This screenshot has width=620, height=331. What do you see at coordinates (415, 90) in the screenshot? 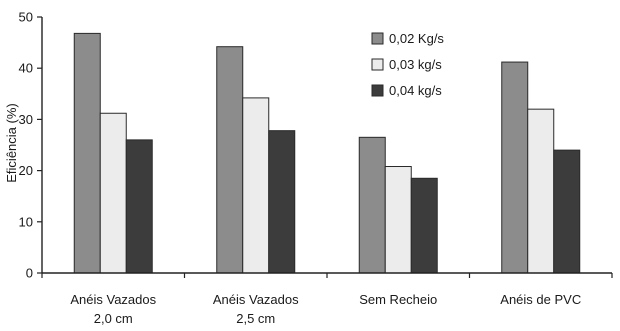
I see `legend-label: 0,04 kg/s` at bounding box center [415, 90].